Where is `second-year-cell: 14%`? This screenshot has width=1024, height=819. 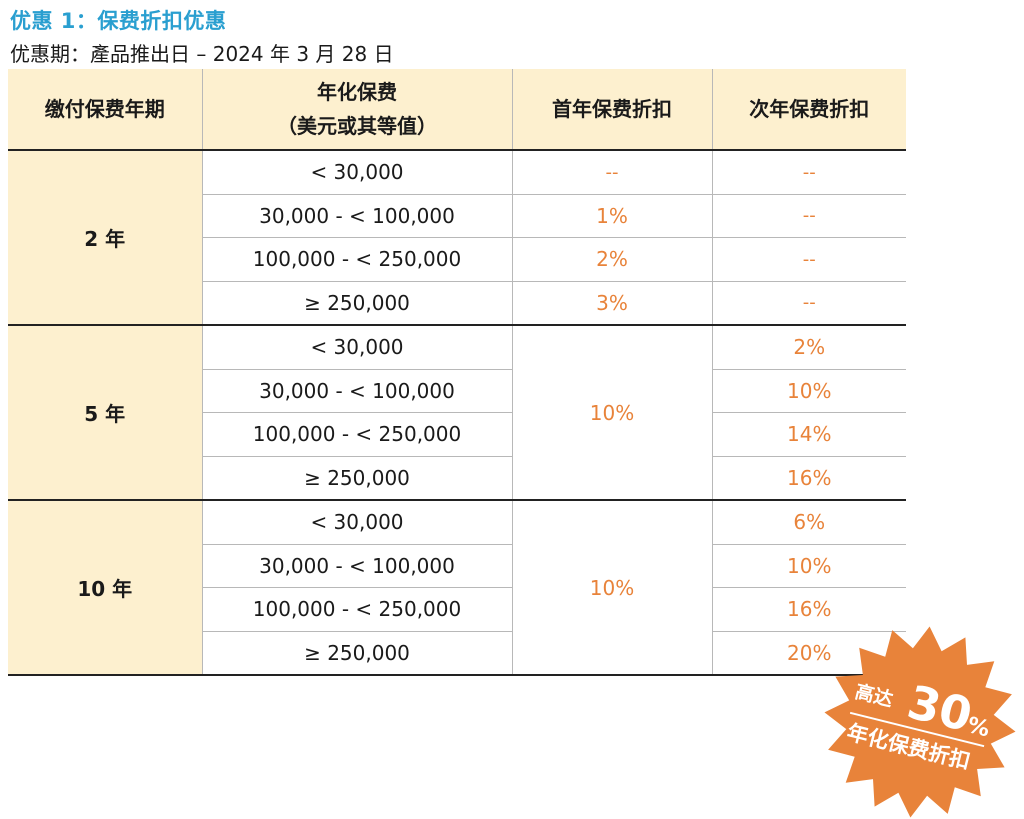
second-year-cell: 14% is located at coordinates (808, 434).